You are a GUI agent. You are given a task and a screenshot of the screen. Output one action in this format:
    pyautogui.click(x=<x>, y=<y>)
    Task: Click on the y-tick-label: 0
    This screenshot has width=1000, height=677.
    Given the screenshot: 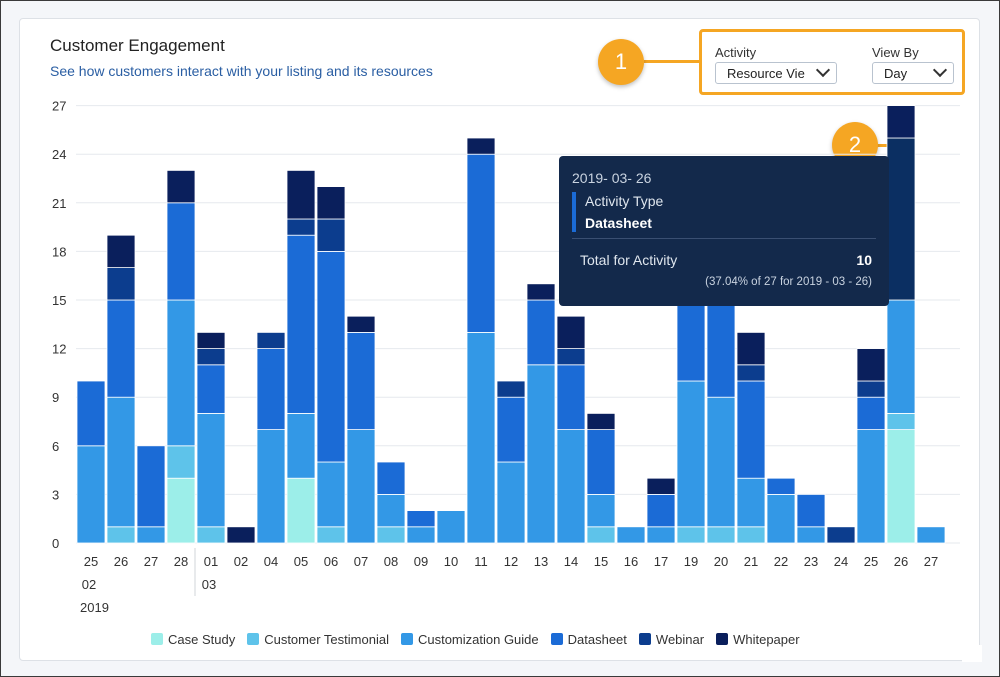 What is the action you would take?
    pyautogui.click(x=55, y=543)
    